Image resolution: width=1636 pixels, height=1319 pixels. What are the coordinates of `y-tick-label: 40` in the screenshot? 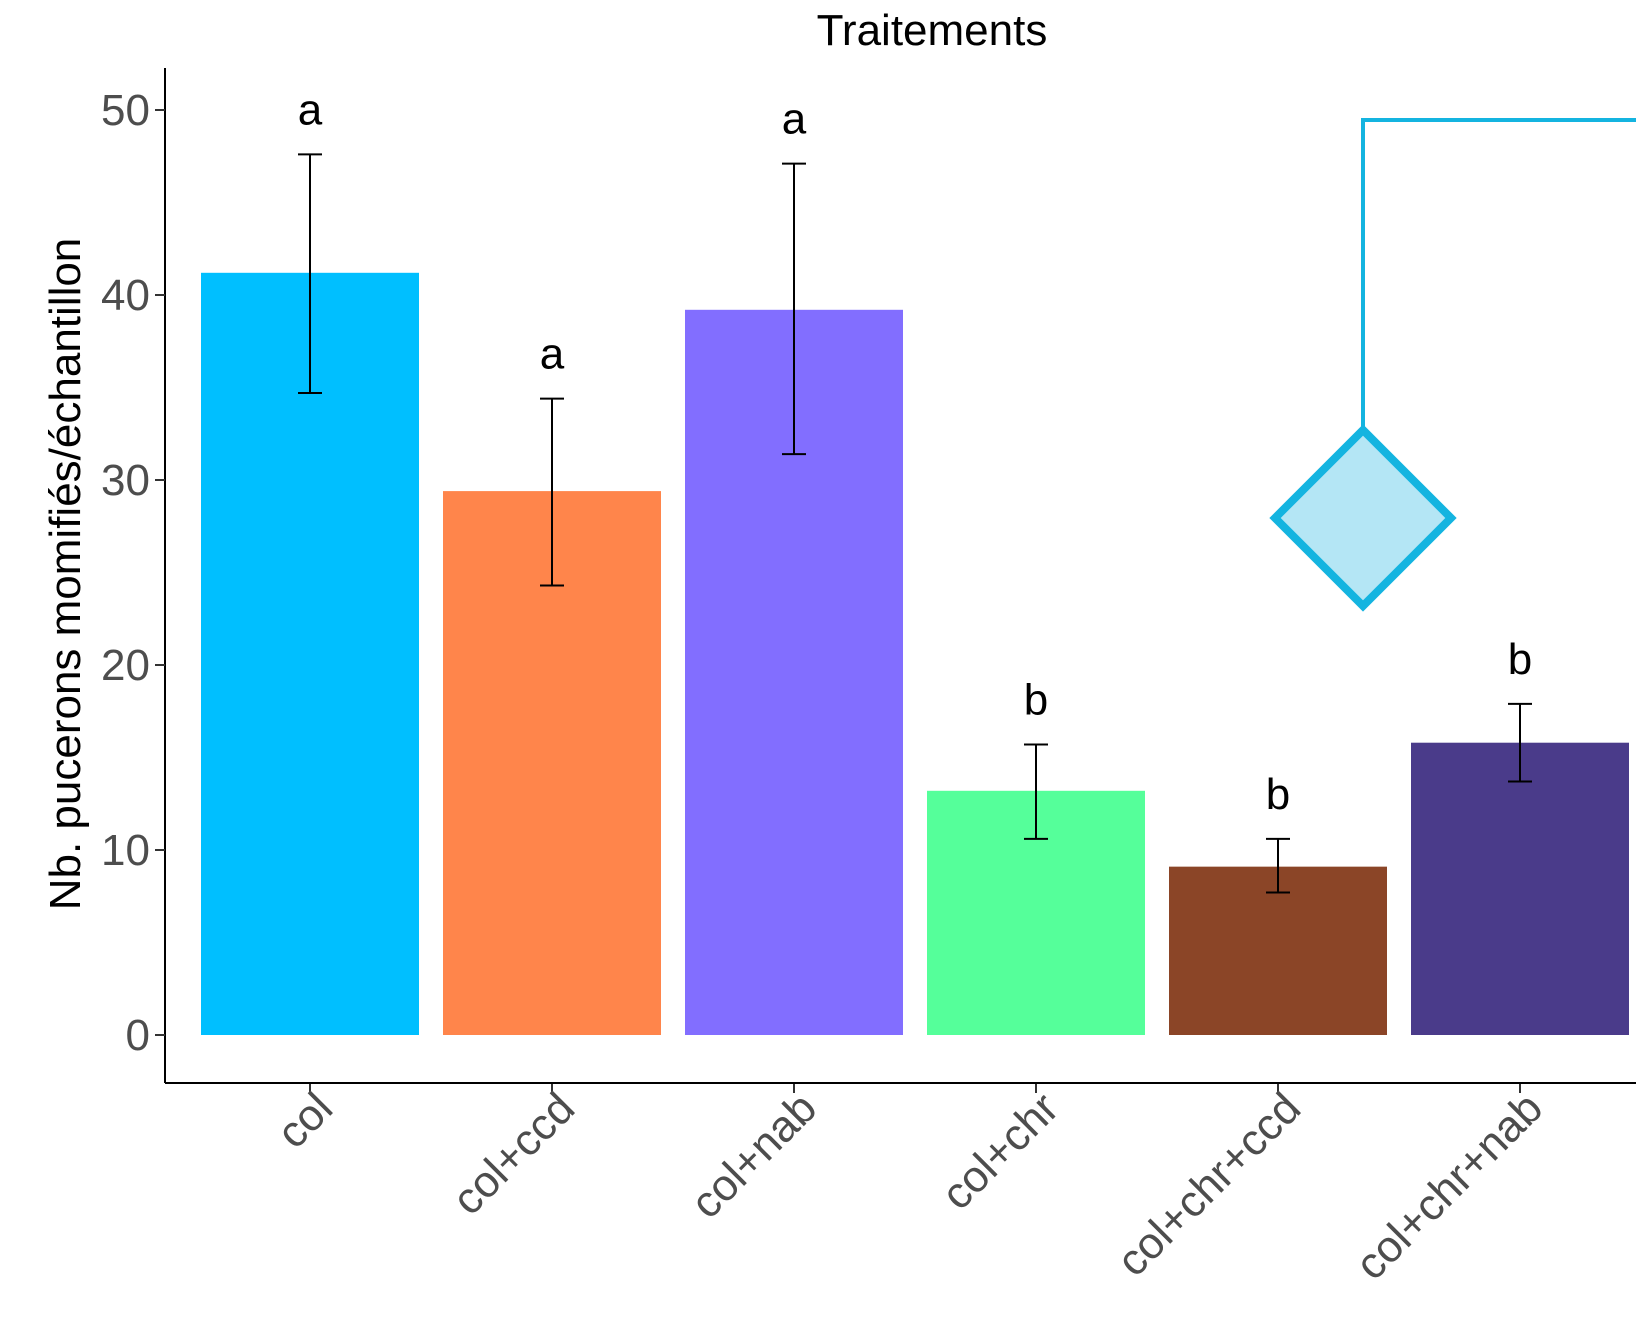 It's located at (125, 295).